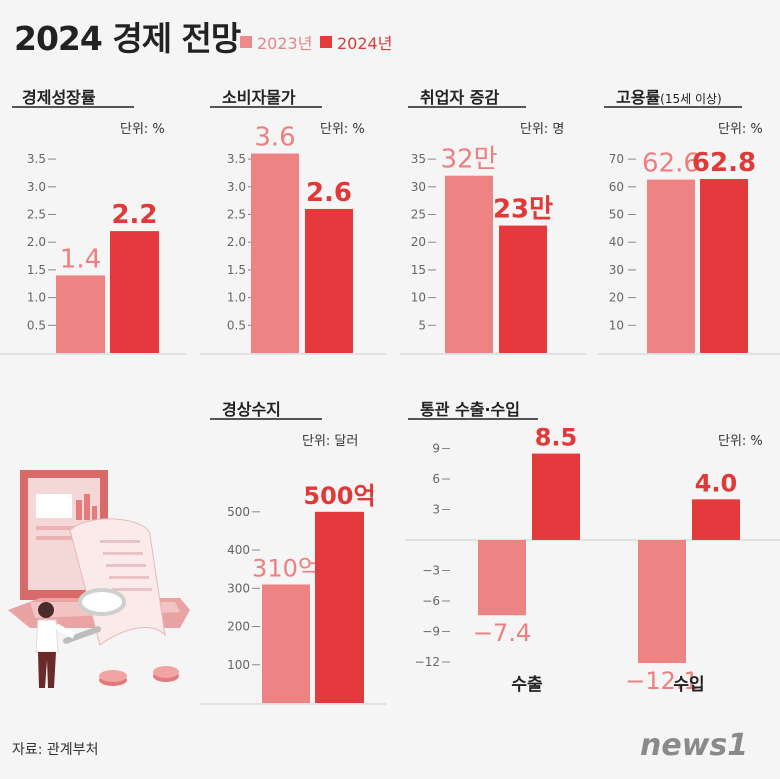  Describe the element at coordinates (134, 292) in the screenshot. I see `gdp-bar-2024` at that location.